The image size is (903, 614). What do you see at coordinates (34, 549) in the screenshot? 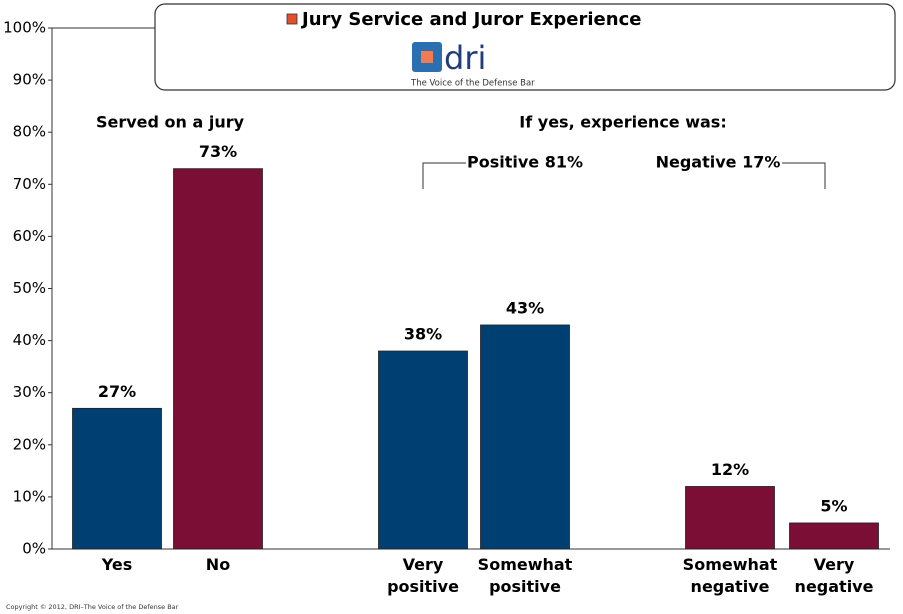
I see `y-tick-label: 0%` at bounding box center [34, 549].